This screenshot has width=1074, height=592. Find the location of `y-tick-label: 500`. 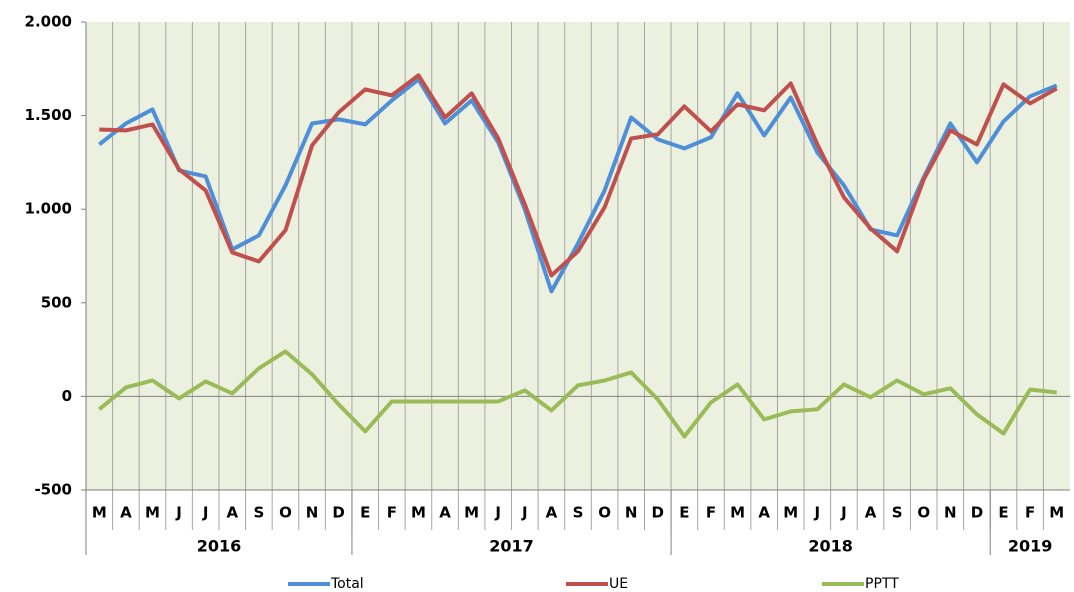

y-tick-label: 500 is located at coordinates (56, 302).